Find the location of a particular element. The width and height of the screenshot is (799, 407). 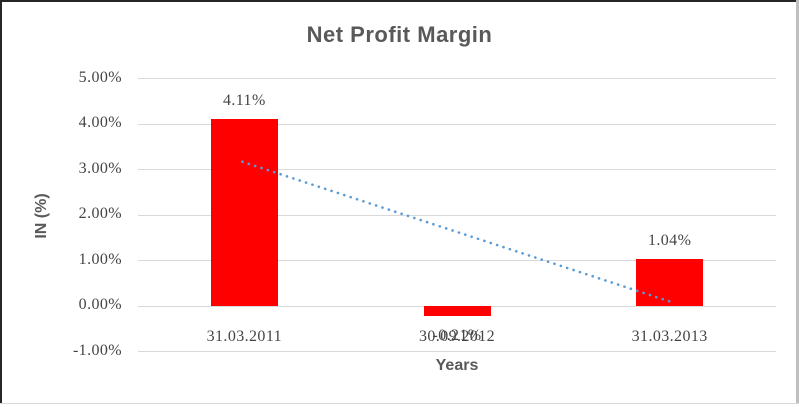

border-top is located at coordinates (399, 1).